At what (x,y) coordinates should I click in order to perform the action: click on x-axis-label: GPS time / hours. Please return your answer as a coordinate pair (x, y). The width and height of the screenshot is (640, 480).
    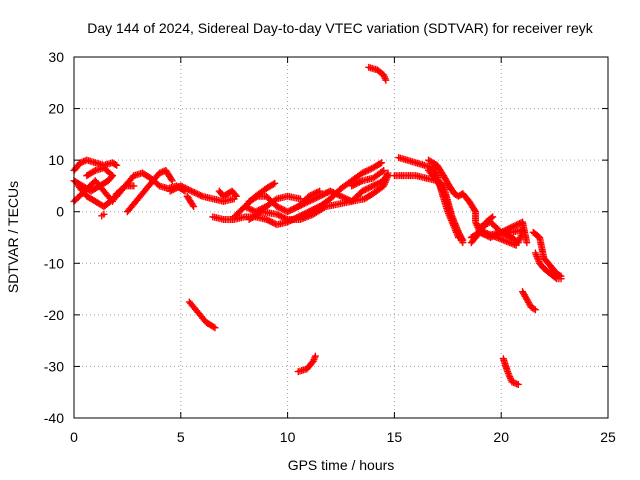
    Looking at the image, I should click on (341, 465).